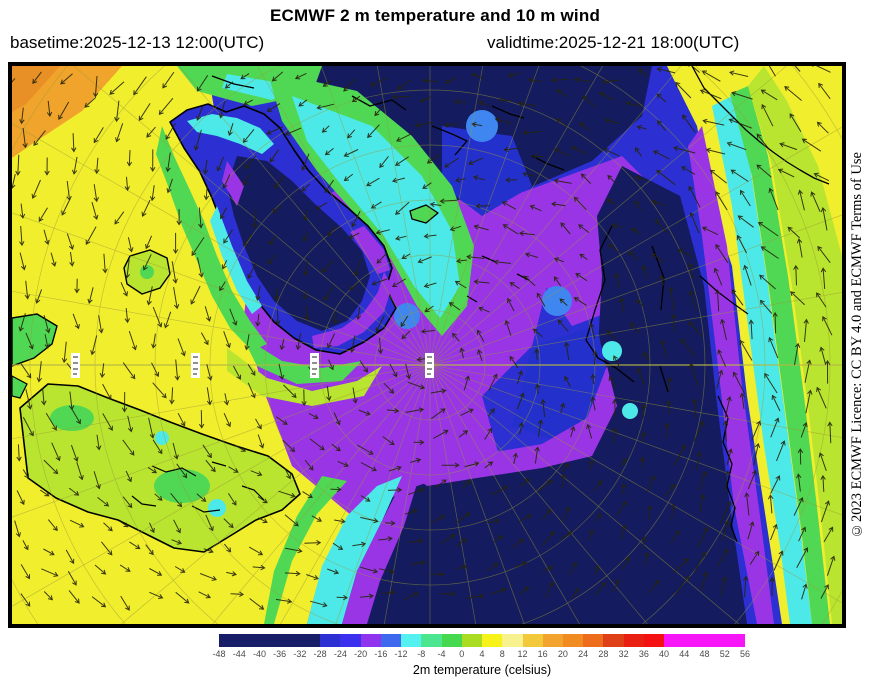 The image size is (870, 680). What do you see at coordinates (401, 654) in the screenshot?
I see `colorbar-tick-label: -12` at bounding box center [401, 654].